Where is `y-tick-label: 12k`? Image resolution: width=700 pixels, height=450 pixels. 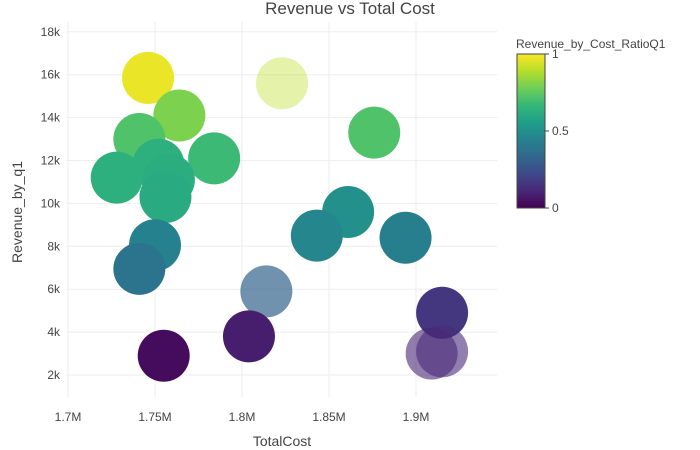 y-tick-label: 12k is located at coordinates (51, 161).